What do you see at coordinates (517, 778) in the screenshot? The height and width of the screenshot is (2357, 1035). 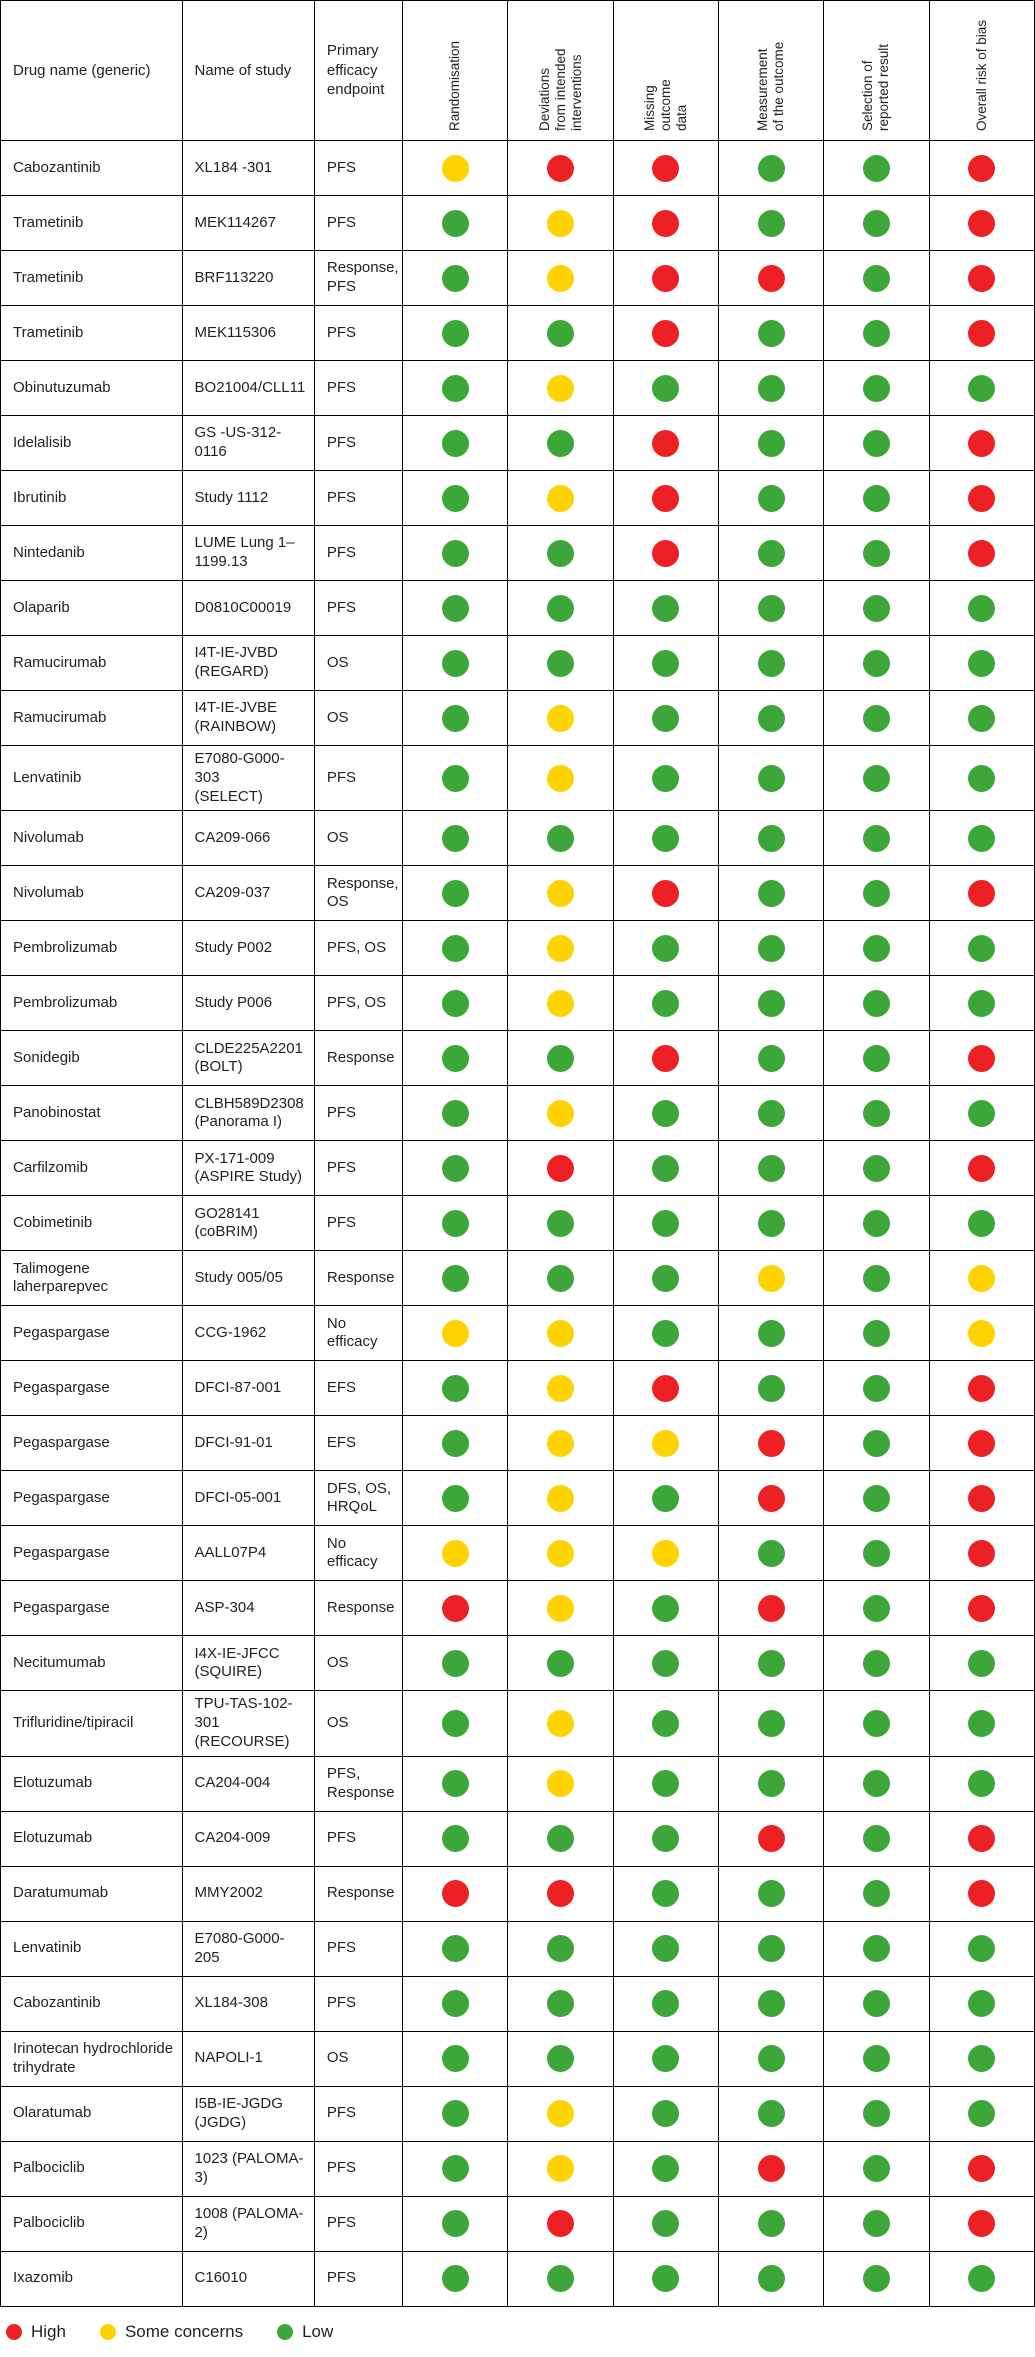 I see `table-row: Lenvatinib E7080-G000-303 (SELECT) PFS` at bounding box center [517, 778].